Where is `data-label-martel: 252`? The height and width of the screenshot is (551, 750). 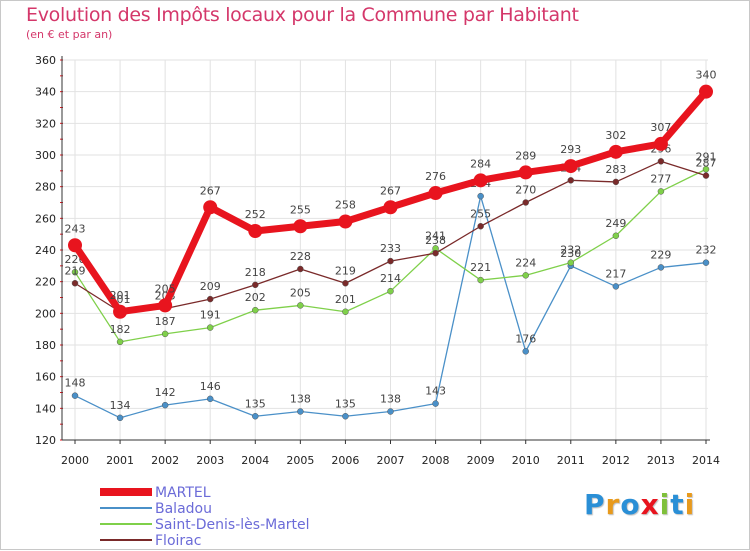
data-label-martel: 252 is located at coordinates (255, 214).